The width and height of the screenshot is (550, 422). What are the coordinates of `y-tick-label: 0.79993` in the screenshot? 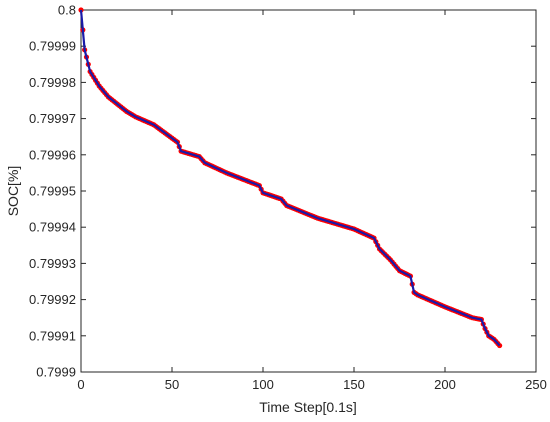 It's located at (52, 263).